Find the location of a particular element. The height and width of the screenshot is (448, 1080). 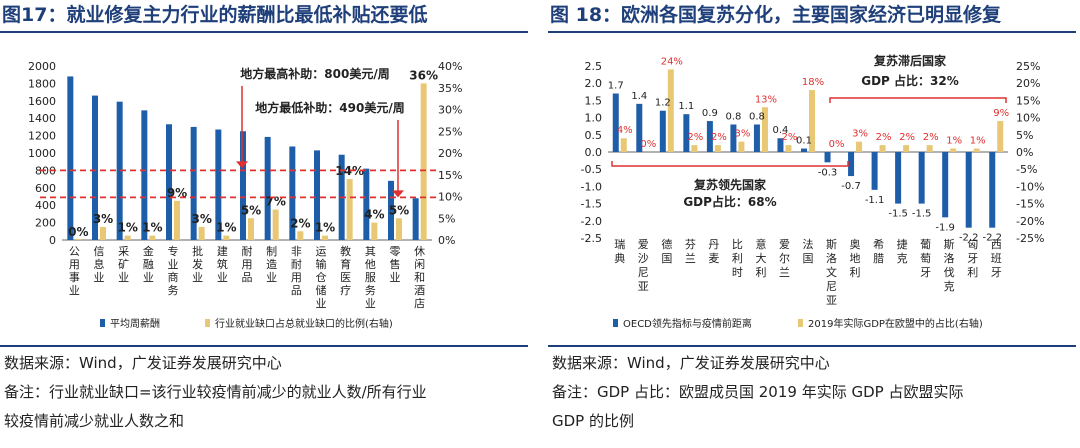

x-tick-label: 班 is located at coordinates (996, 258).